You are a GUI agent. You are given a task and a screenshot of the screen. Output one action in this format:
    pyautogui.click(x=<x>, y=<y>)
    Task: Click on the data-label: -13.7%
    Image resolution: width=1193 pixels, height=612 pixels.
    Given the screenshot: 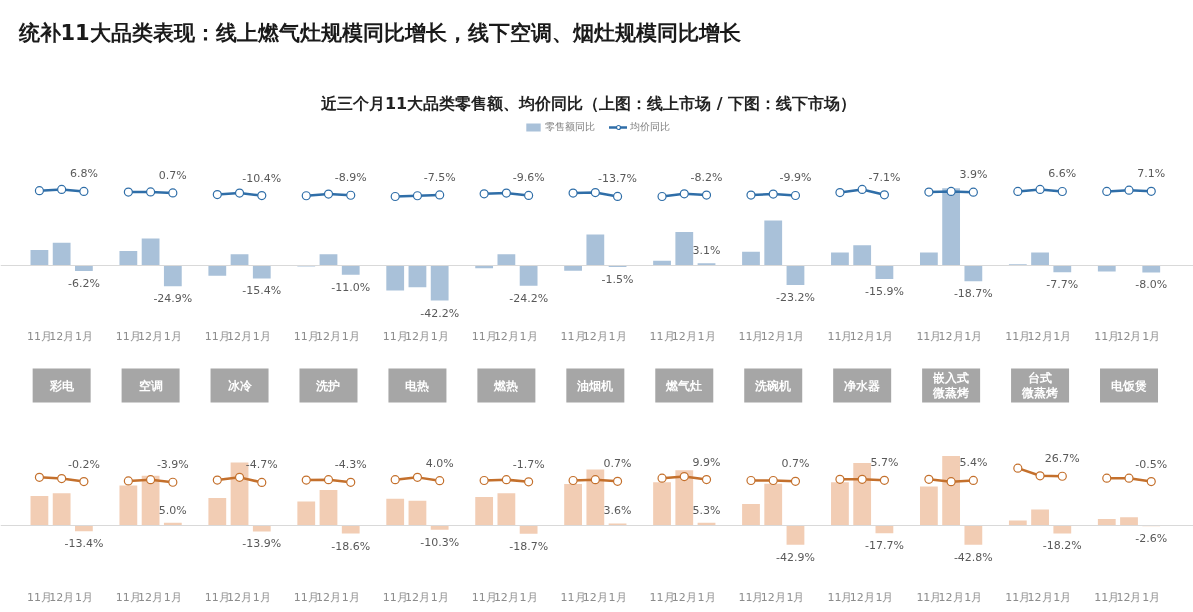 What is the action you would take?
    pyautogui.click(x=618, y=179)
    